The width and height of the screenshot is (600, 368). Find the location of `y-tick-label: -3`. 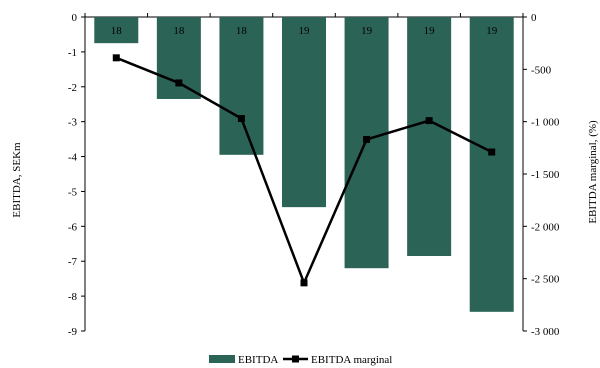

y-tick-label: -3 is located at coordinates (73, 123).